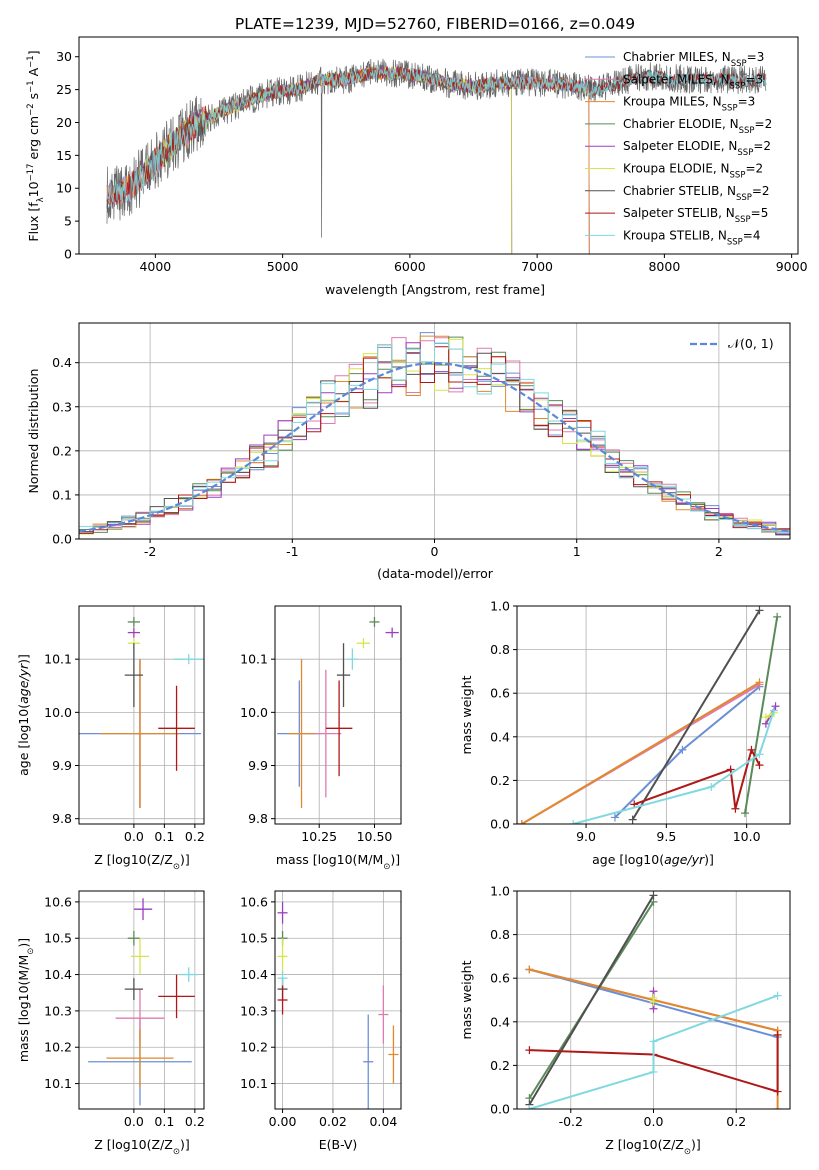  What do you see at coordinates (692, 237) in the screenshot?
I see `legend-label: Kroupa STELIB, NSSP=4` at bounding box center [692, 237].